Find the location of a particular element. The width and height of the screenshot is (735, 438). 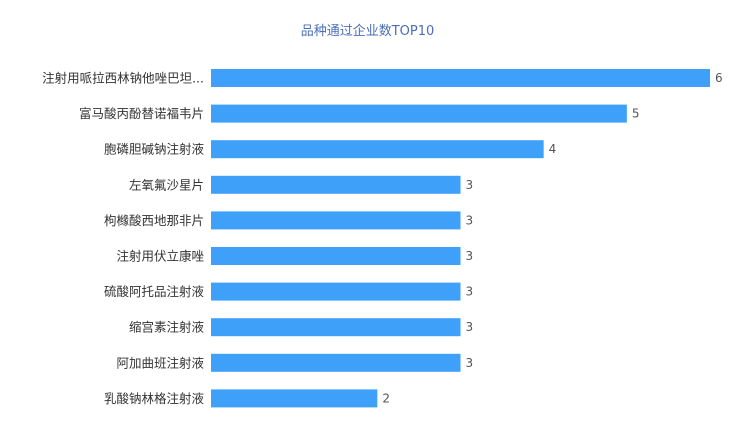

category-label-5: 枸橼酸西地那非片 is located at coordinates (154, 220).